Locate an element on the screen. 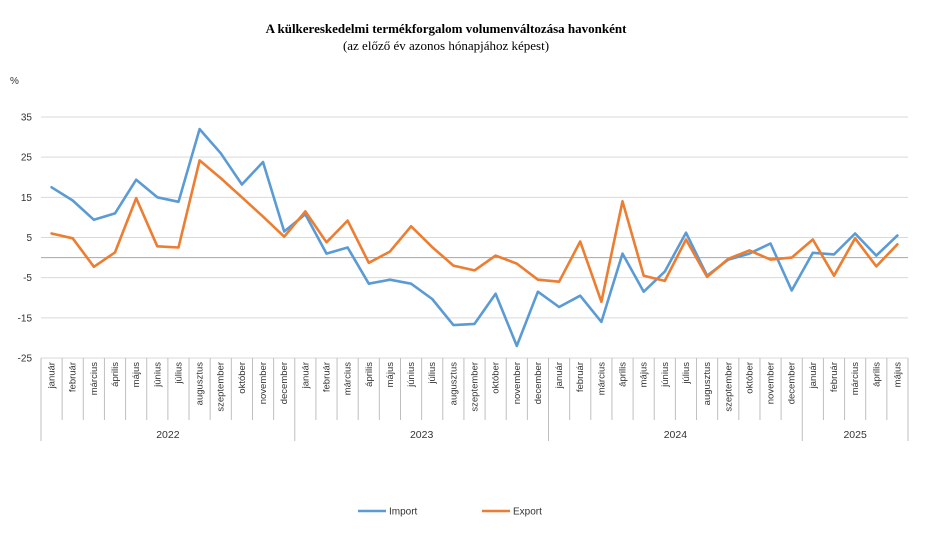 The width and height of the screenshot is (946, 539). y-tick-label: 15 is located at coordinates (27, 198).